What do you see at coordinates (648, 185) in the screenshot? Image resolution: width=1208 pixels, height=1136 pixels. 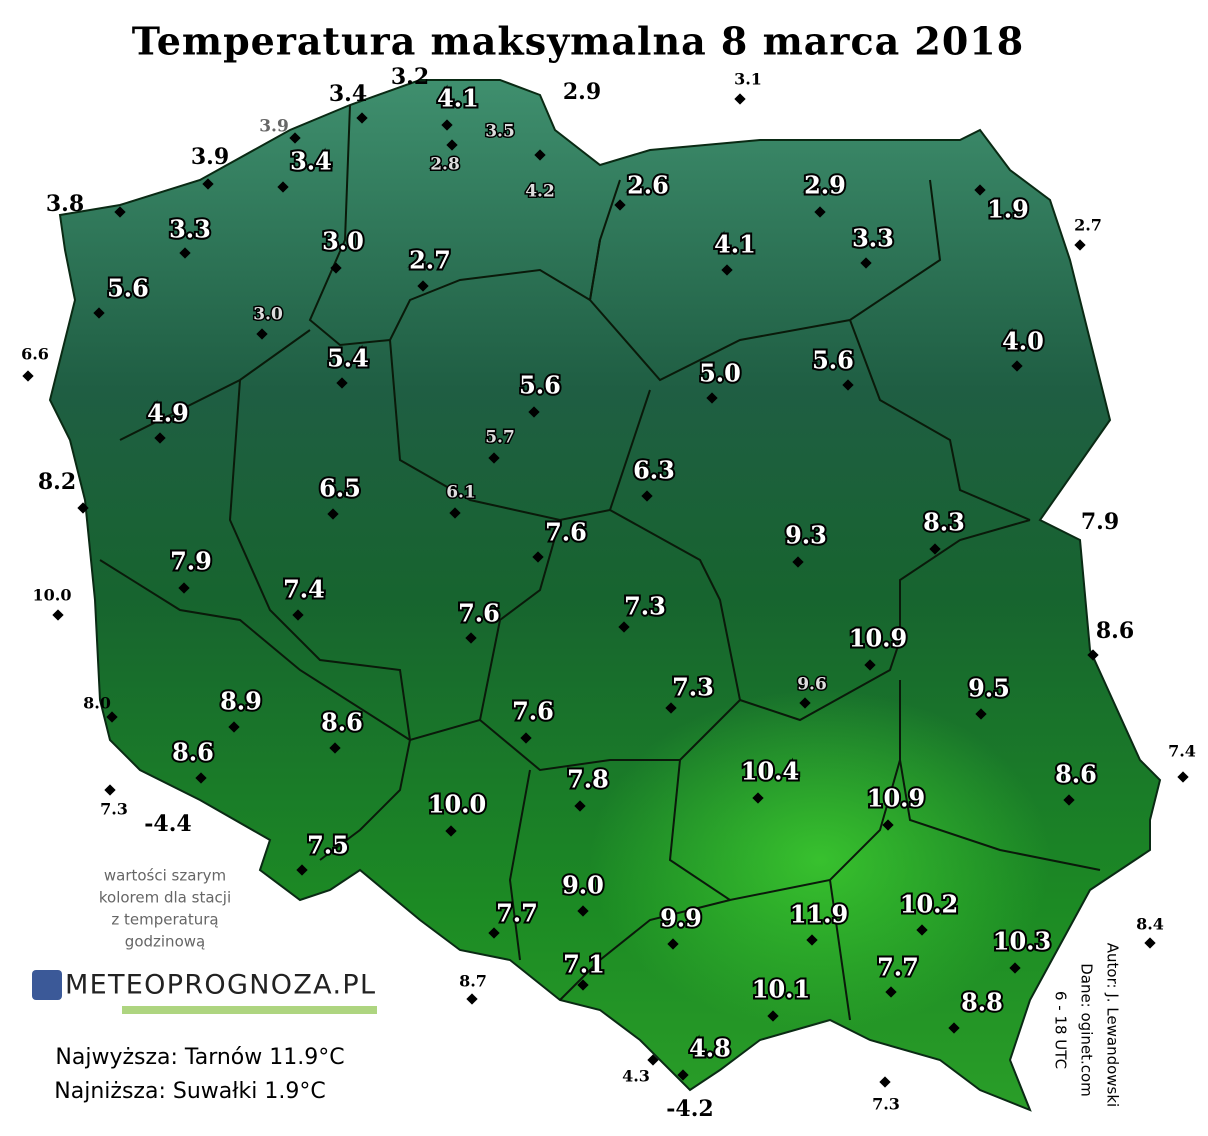 I see `station-value: 2.6` at bounding box center [648, 185].